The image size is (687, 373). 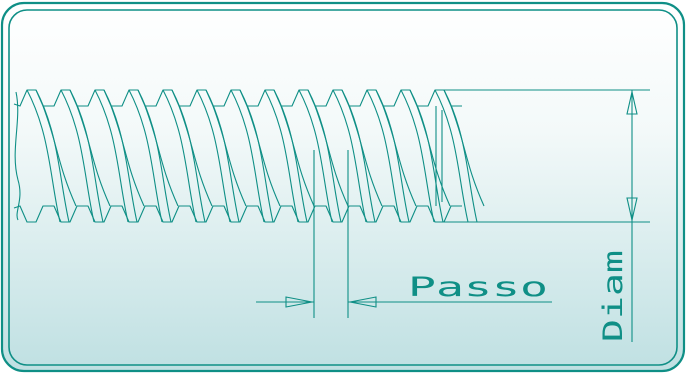 What do you see at coordinates (478, 287) in the screenshot?
I see `pitch-label: Passo` at bounding box center [478, 287].